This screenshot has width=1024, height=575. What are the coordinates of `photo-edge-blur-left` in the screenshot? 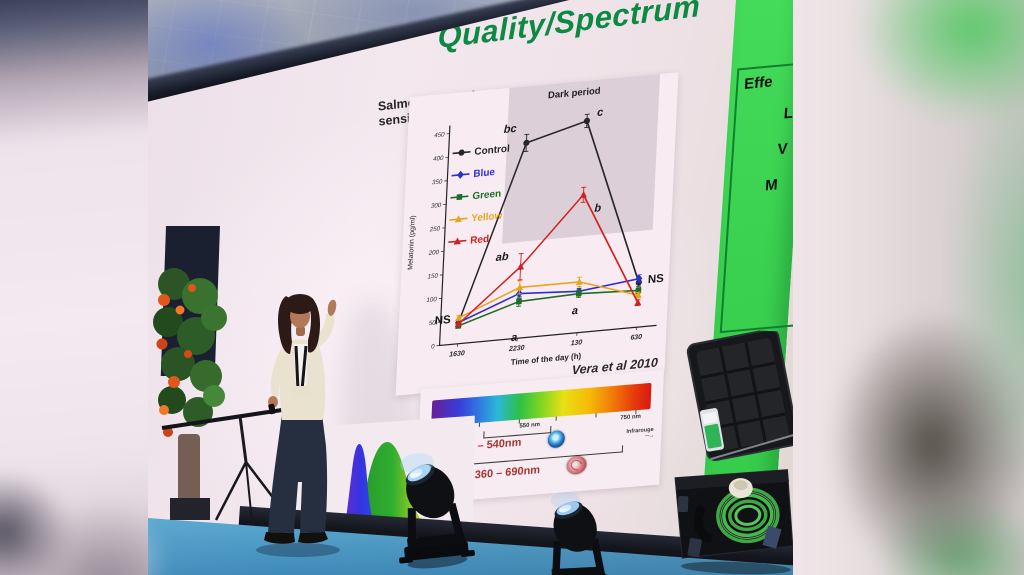 It's located at (74, 287).